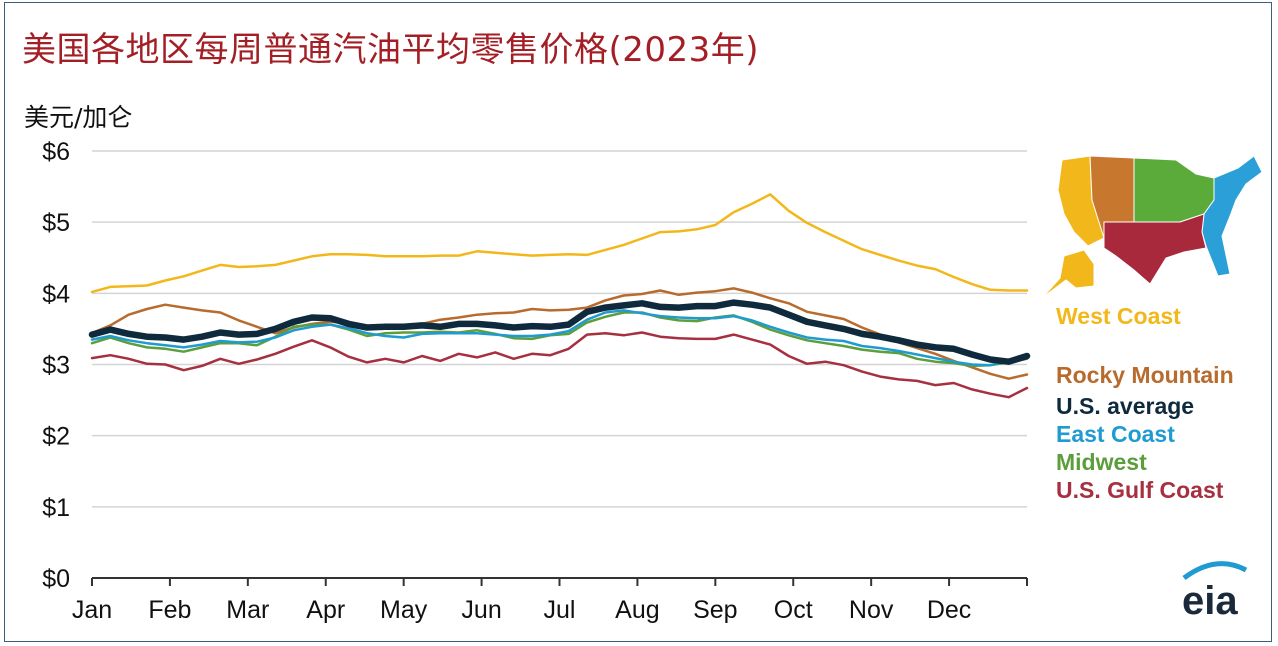 This screenshot has width=1278, height=646. Describe the element at coordinates (1232, 216) in the screenshot. I see `map-region-east-coast` at that location.